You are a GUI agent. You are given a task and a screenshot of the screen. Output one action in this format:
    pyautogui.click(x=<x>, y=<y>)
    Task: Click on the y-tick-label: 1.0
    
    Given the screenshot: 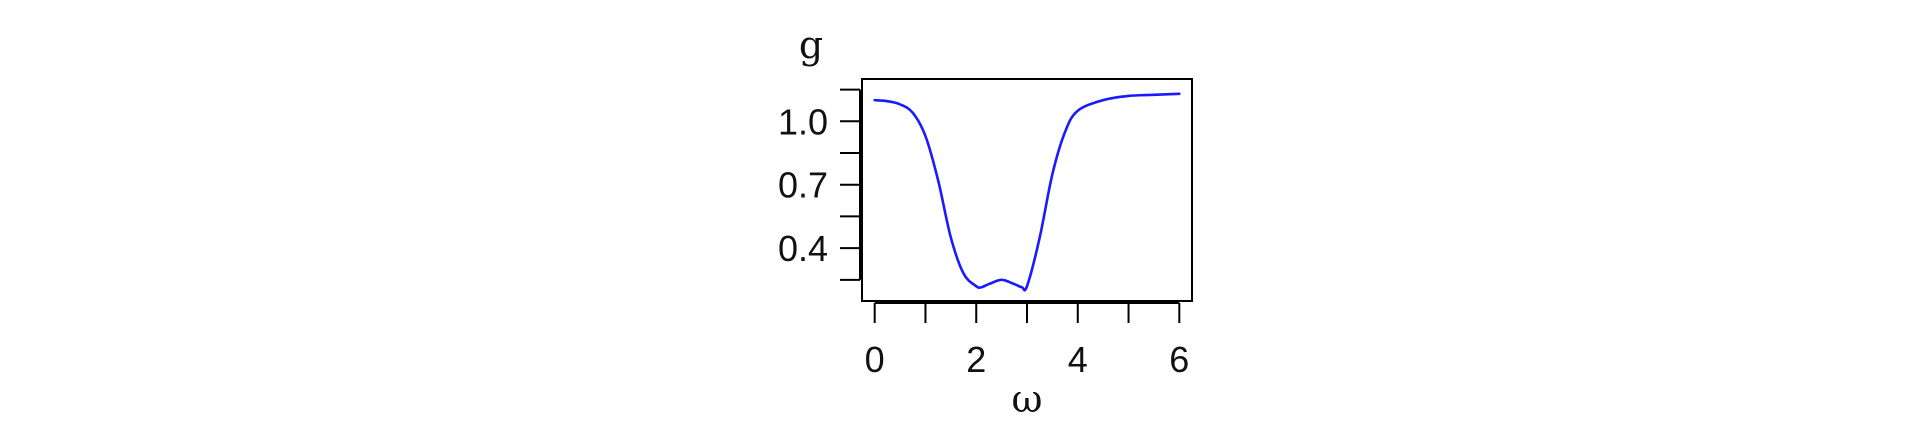 What is the action you would take?
    pyautogui.click(x=803, y=121)
    